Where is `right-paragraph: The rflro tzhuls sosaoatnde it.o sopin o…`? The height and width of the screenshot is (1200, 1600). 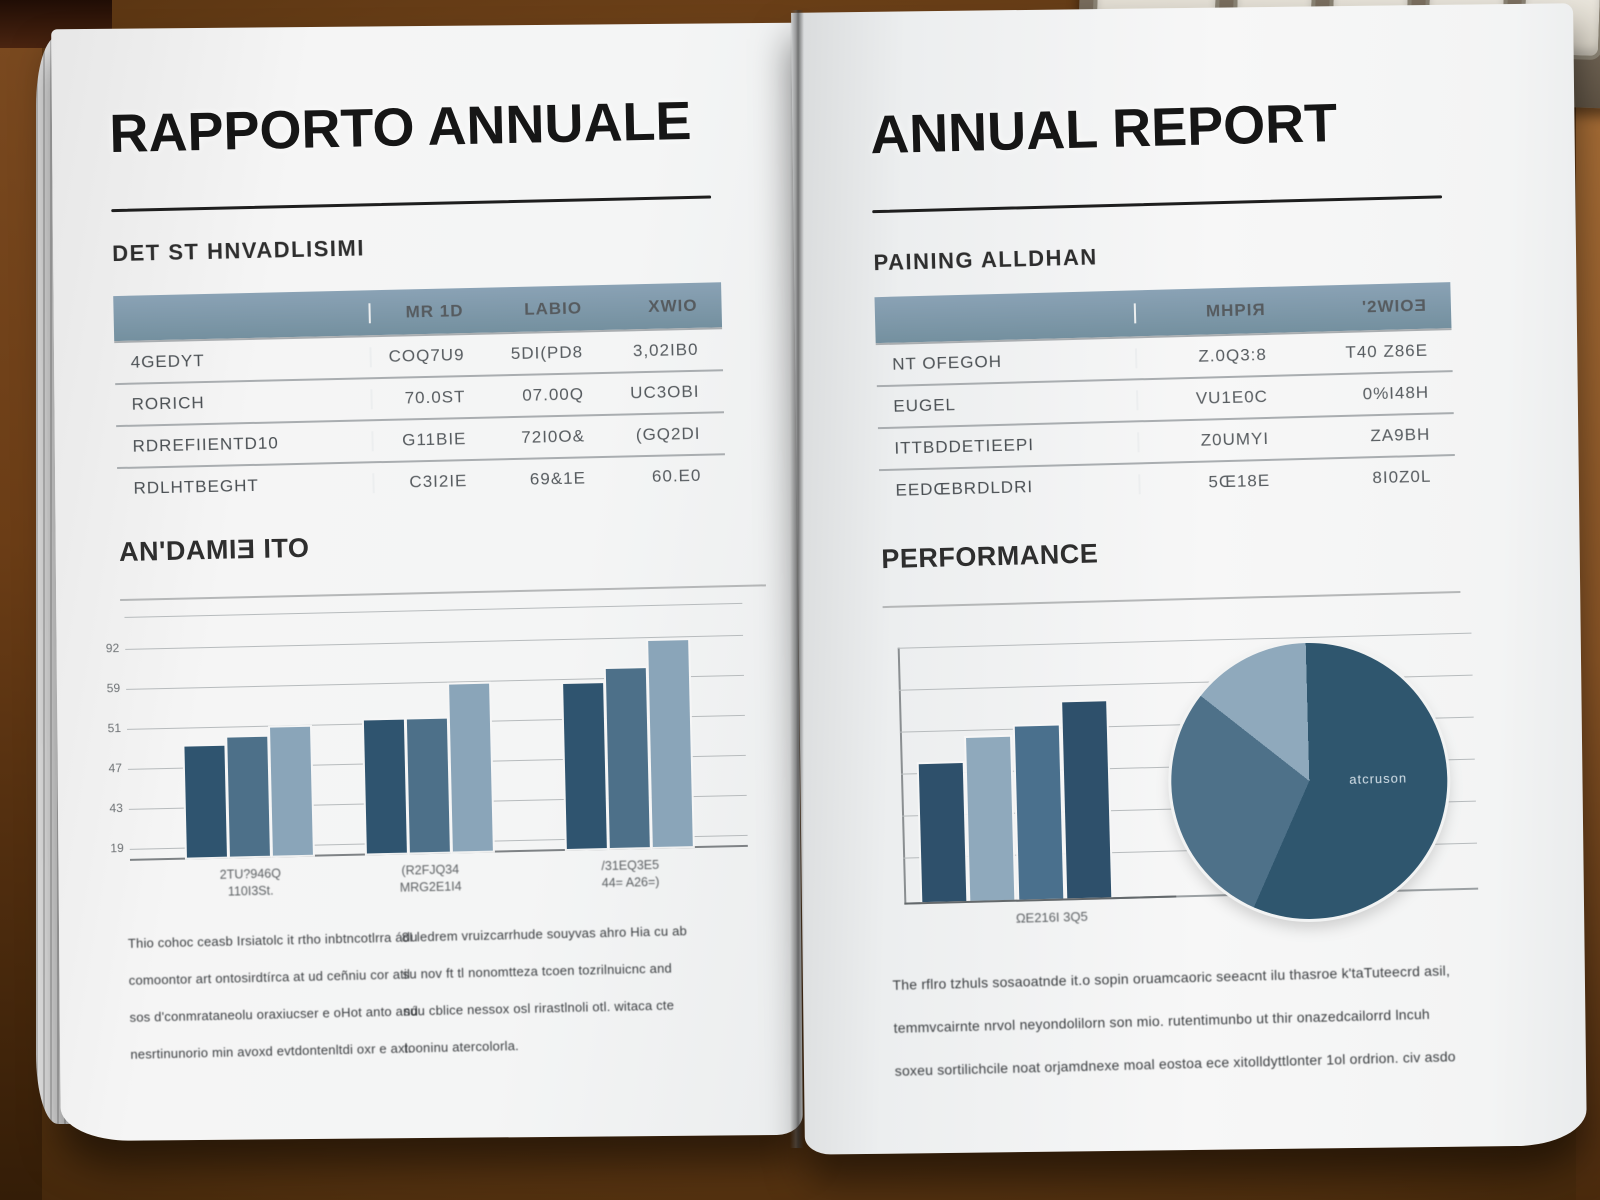
right-paragraph: The rflro tzhuls sosaoatnde it.o sopin o… is located at coordinates (1193, 1020).